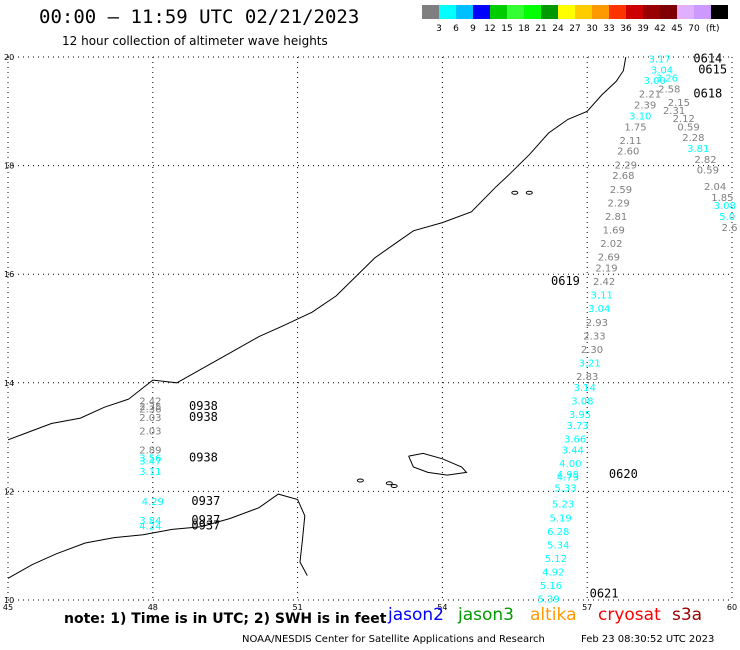  Describe the element at coordinates (9, 57) in the screenshot. I see `lat-tick-label: 20` at that location.